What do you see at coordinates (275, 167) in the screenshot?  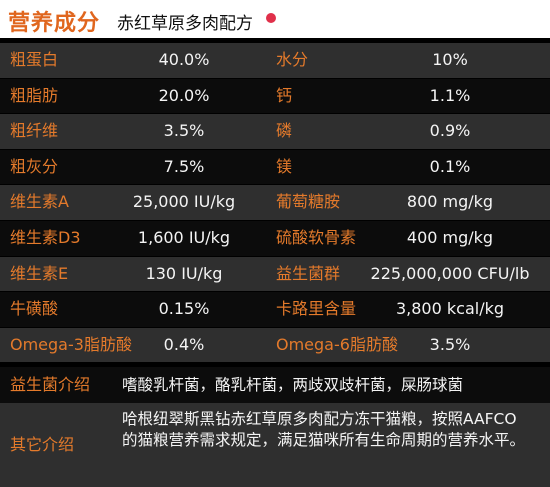 I see `table-row: 粗灰分 7.5% 镁 0.1%` at bounding box center [275, 167].